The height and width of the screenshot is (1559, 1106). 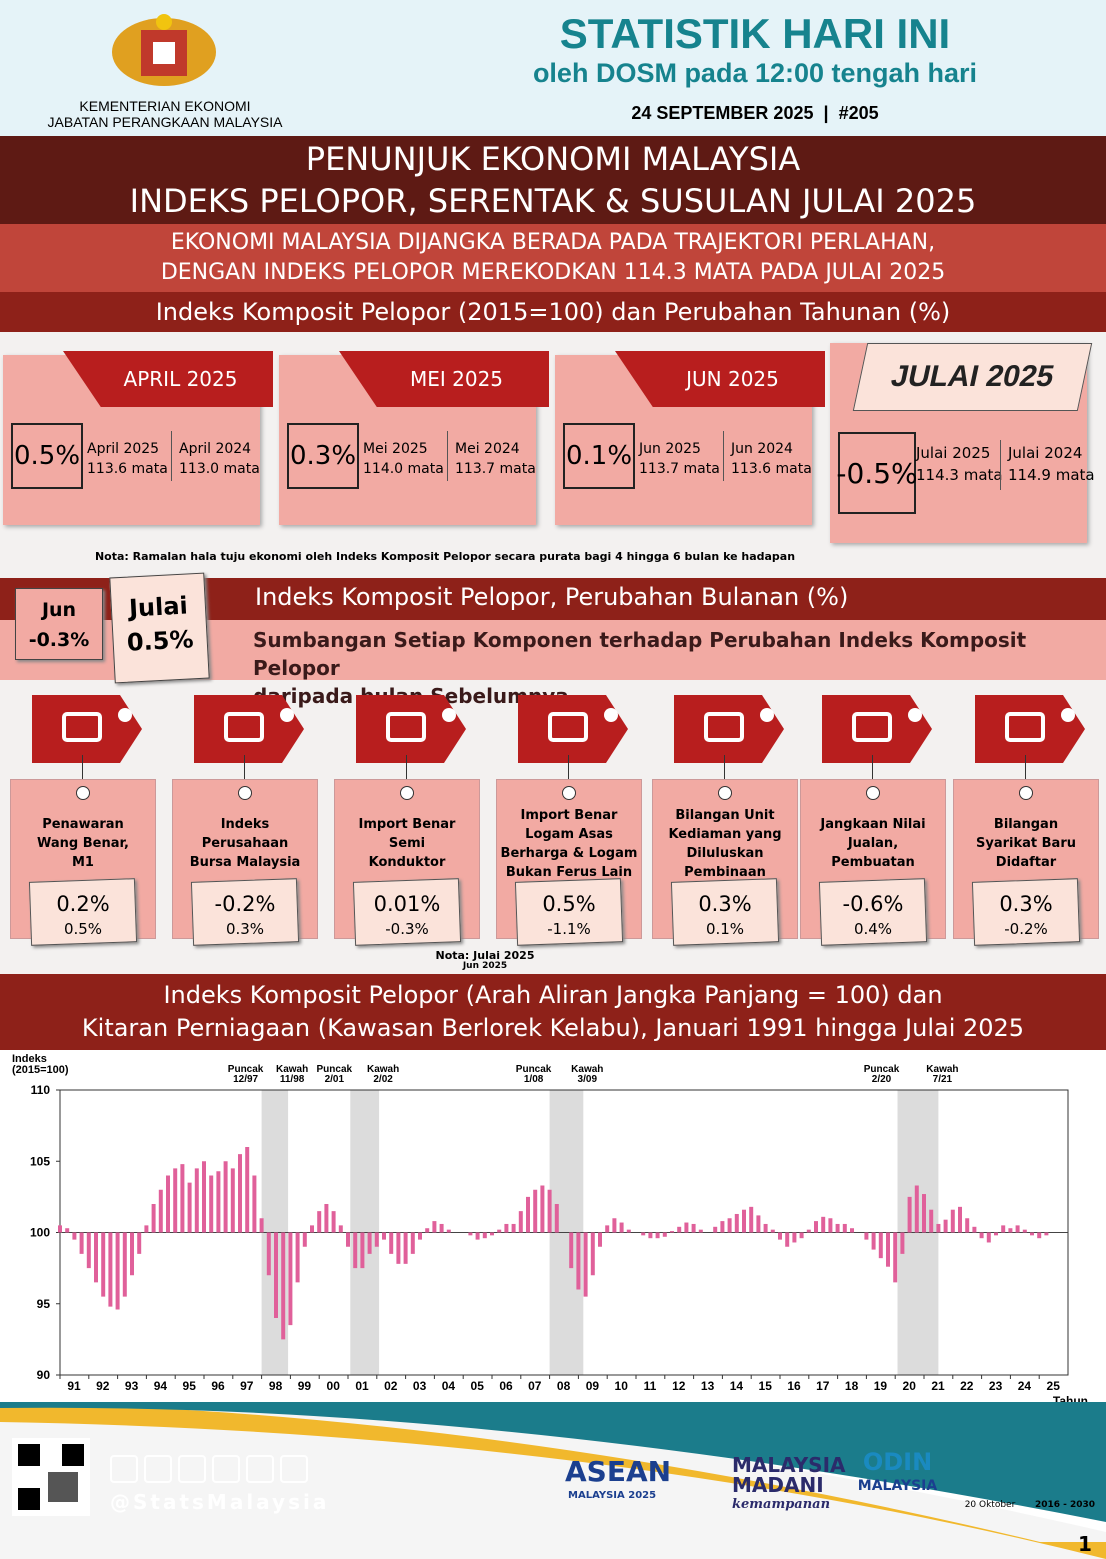 I want to click on component-previous: 0.3%, so click(x=245, y=929).